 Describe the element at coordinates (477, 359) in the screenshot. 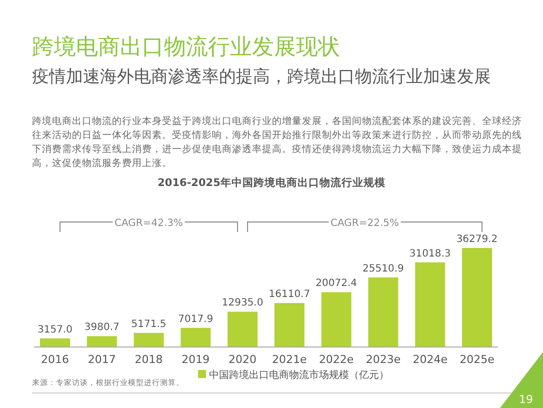

I see `x-tick-label: 2025e` at that location.